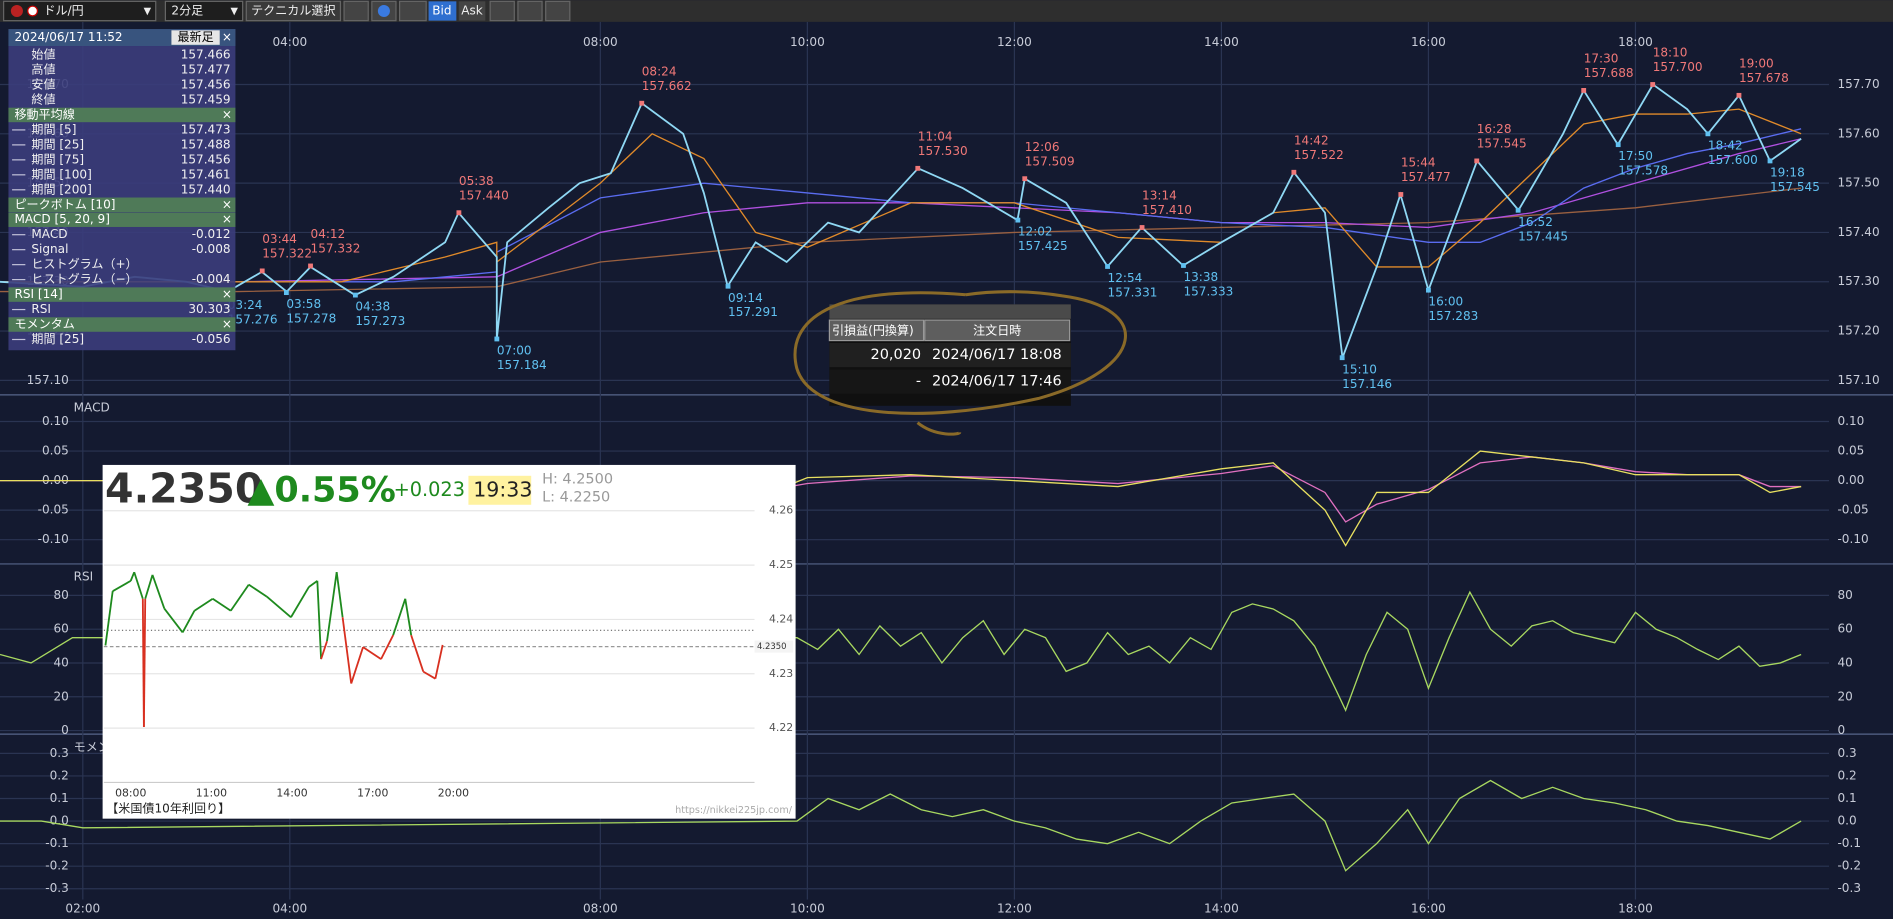 The height and width of the screenshot is (919, 1893). What do you see at coordinates (1311, 140) in the screenshot?
I see `peak-time: 14:42` at bounding box center [1311, 140].